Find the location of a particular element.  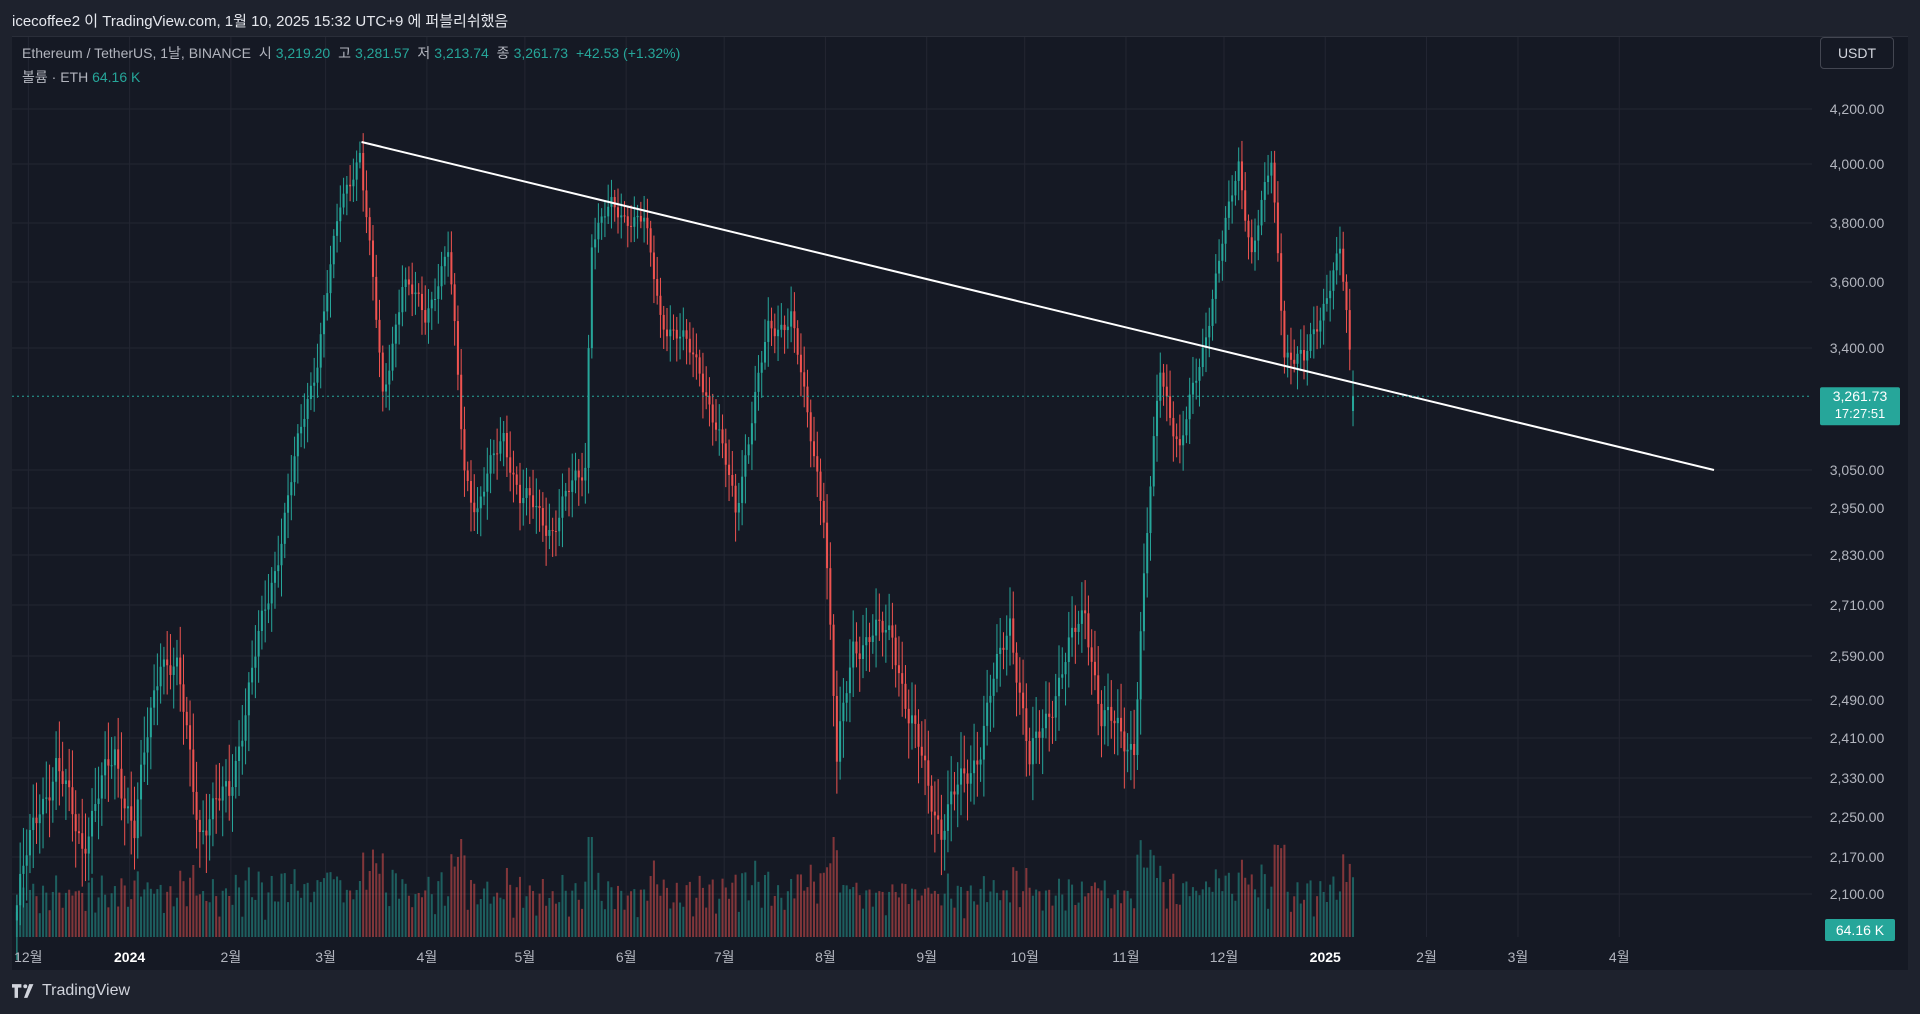

legend-volume-label: 볼륨 · ETH is located at coordinates (55, 77).